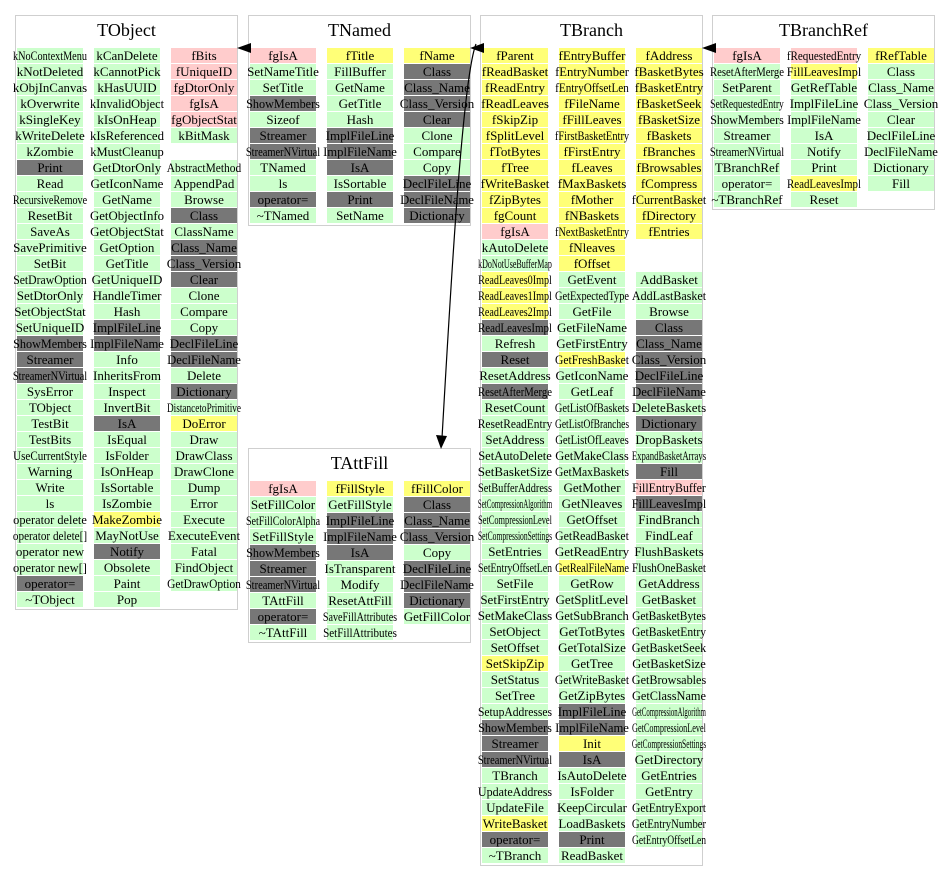  What do you see at coordinates (669, 647) in the screenshot?
I see `member-label: GetBasketSeek` at bounding box center [669, 647].